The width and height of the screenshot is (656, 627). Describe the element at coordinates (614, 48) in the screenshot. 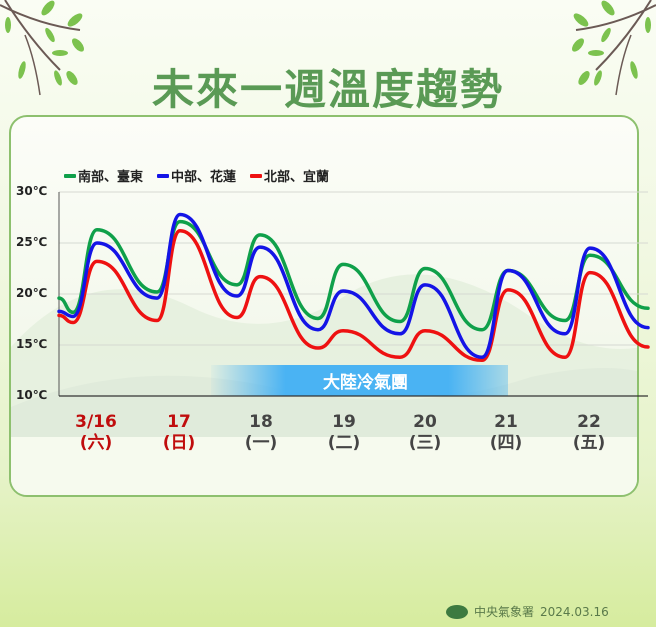

I see `branch-leaves-decoration-right` at that location.